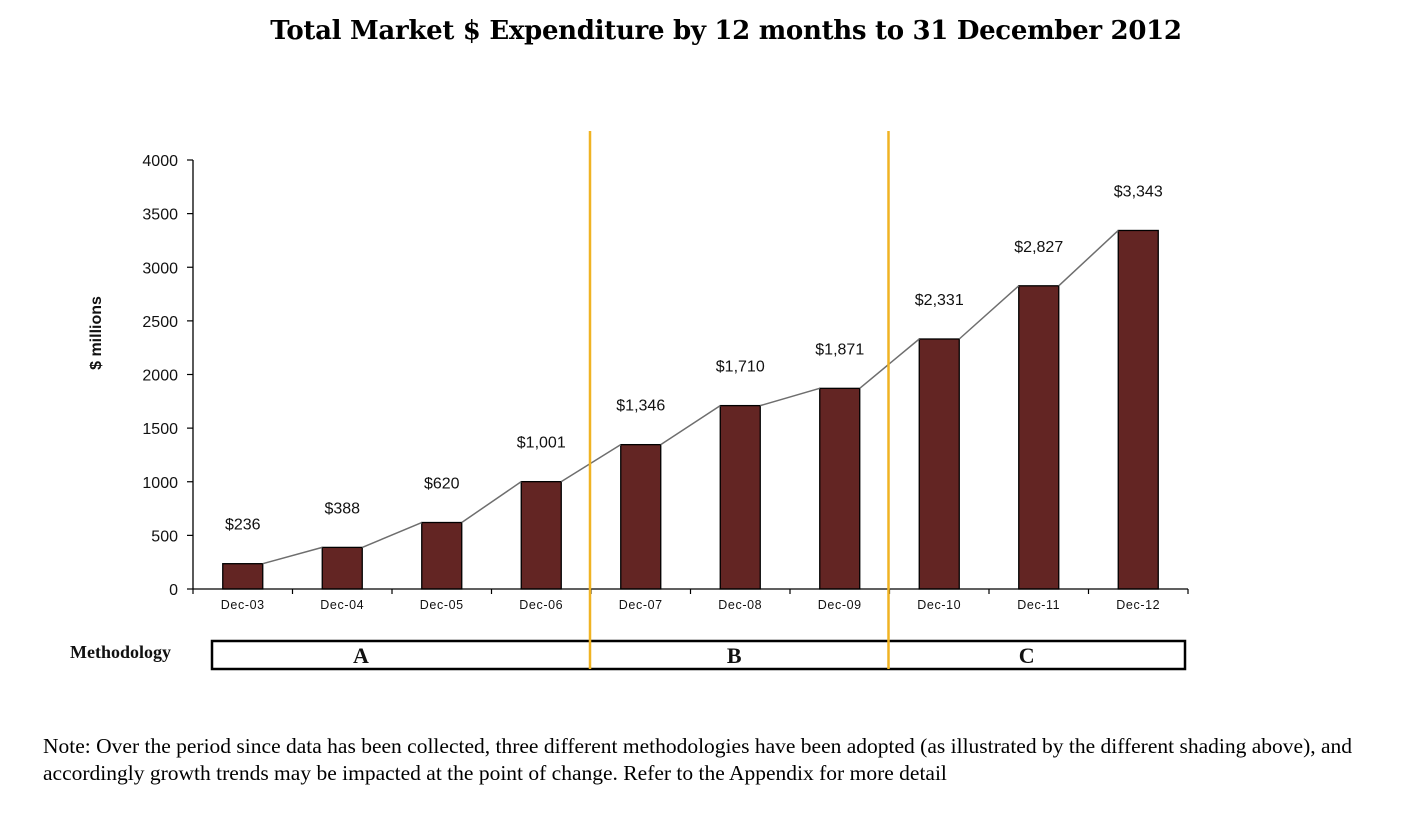 The image size is (1423, 819). Describe the element at coordinates (243, 525) in the screenshot. I see `data-label: $236` at that location.